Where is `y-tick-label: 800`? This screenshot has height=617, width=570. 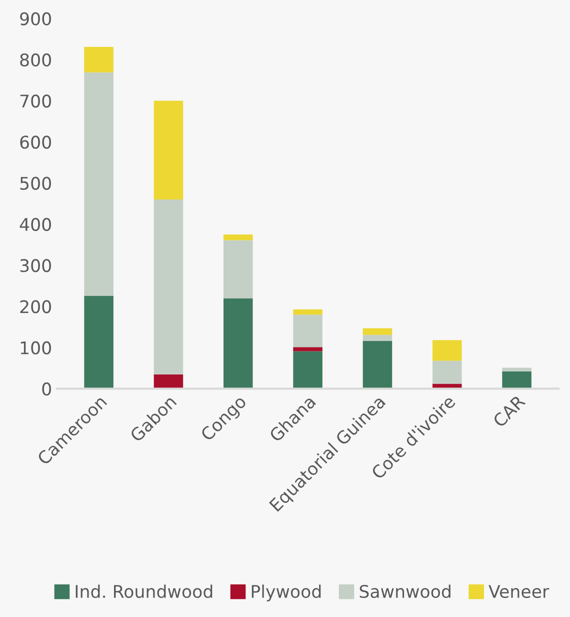 y-tick-label: 800 is located at coordinates (35, 59).